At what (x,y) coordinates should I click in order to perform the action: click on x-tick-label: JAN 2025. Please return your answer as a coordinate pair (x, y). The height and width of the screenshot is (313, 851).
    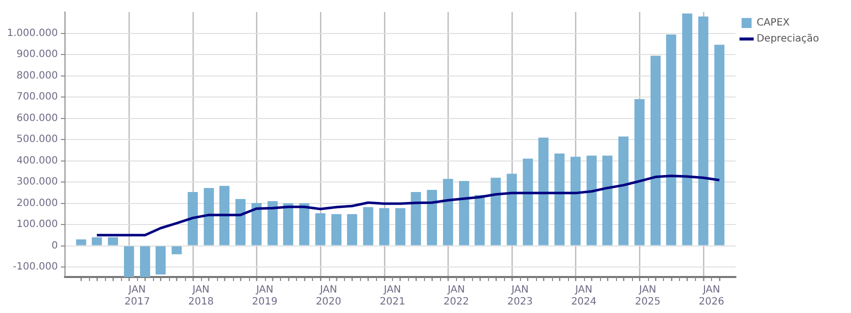
    Looking at the image, I should click on (647, 296).